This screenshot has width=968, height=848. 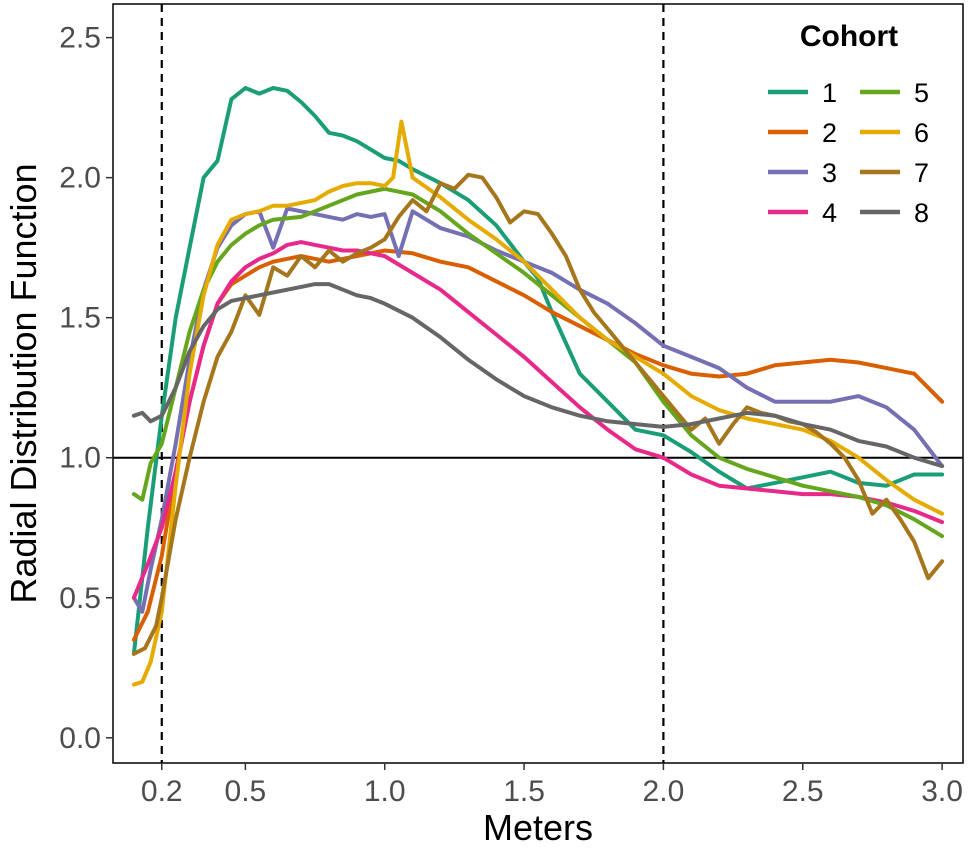 I want to click on legend-label-cohort-3: 3, so click(x=829, y=173).